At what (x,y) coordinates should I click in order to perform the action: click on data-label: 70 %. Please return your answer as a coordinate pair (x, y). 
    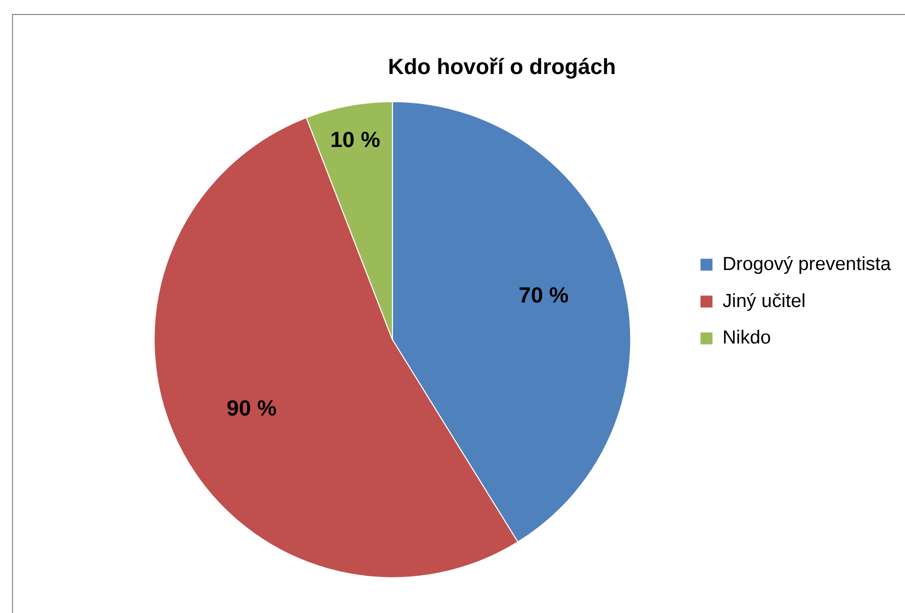
    Looking at the image, I should click on (543, 295).